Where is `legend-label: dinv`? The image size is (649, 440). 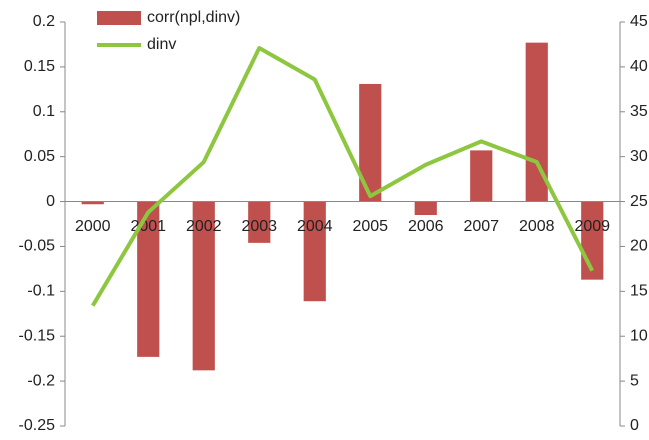
legend-label: dinv is located at coordinates (161, 44).